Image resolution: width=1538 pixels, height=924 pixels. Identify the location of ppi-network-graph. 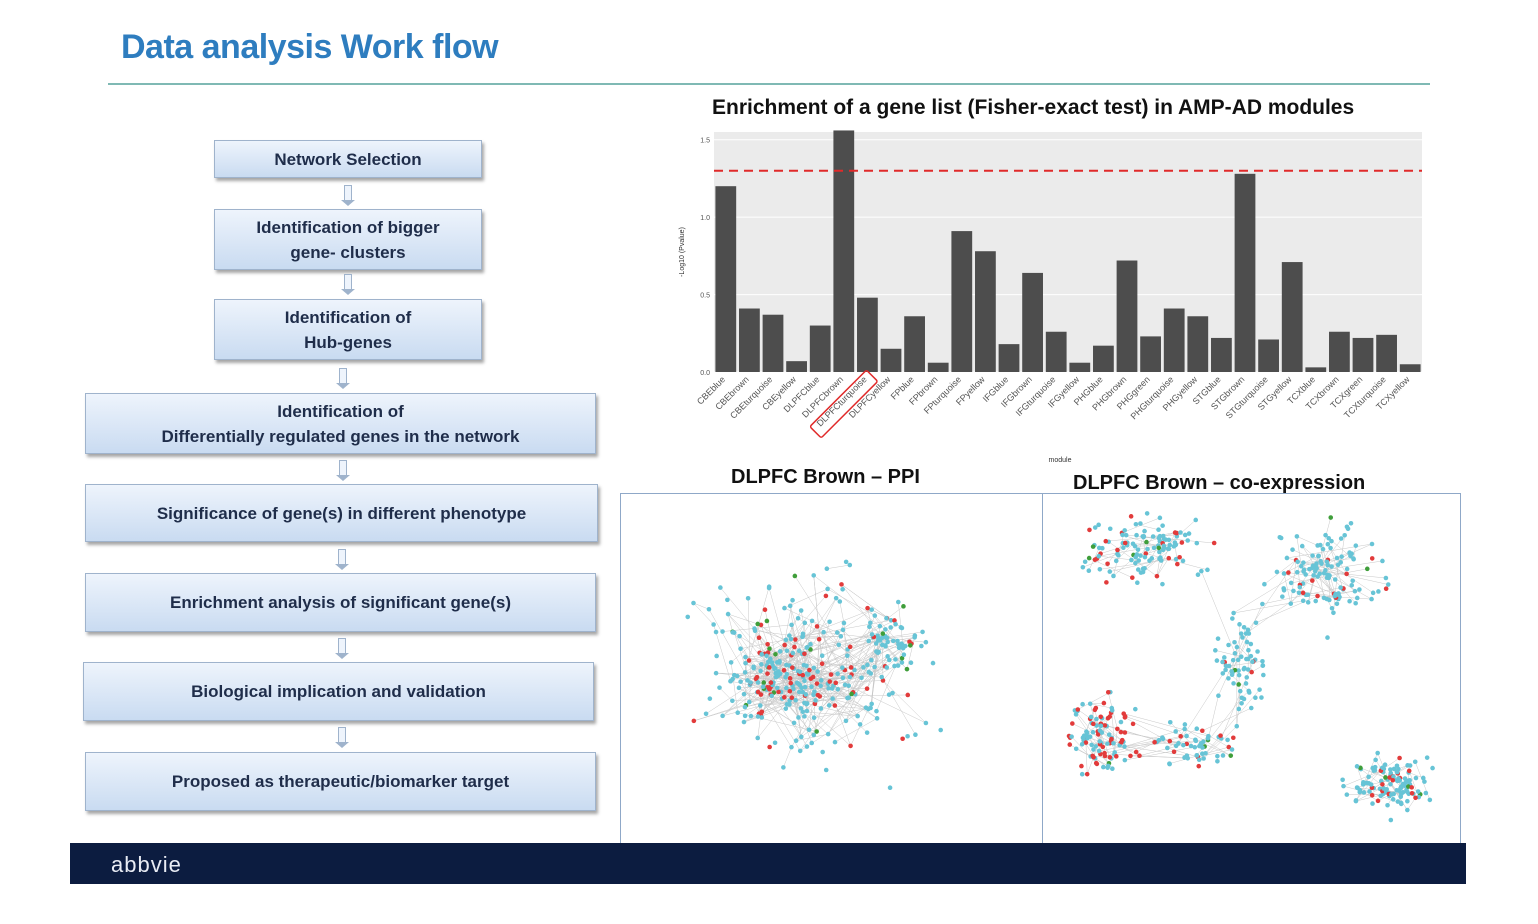
(814, 675).